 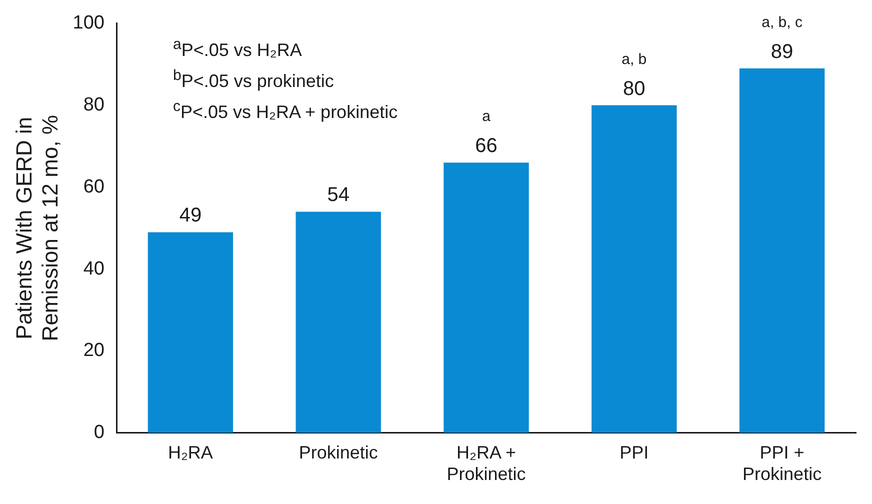 What do you see at coordinates (93, 105) in the screenshot?
I see `y-tick-label: 80` at bounding box center [93, 105].